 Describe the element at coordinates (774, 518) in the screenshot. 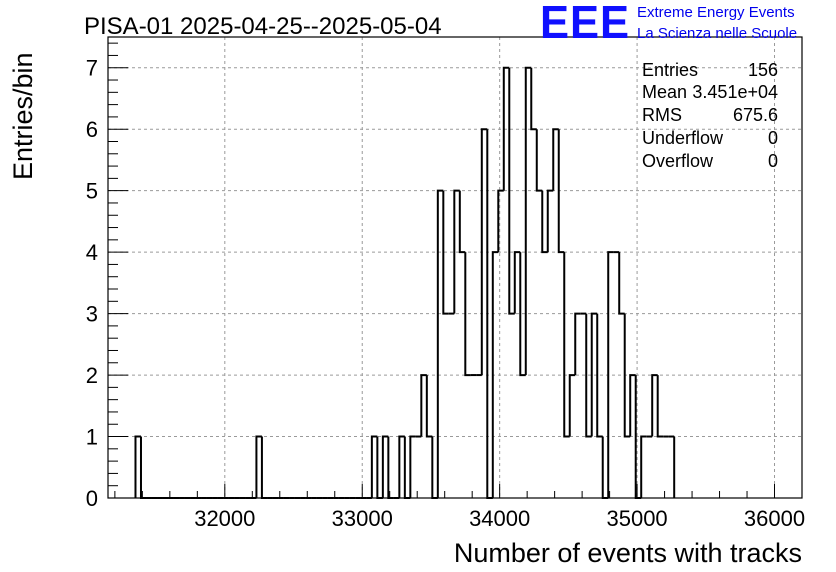

I see `x-tick-label: 36000` at that location.